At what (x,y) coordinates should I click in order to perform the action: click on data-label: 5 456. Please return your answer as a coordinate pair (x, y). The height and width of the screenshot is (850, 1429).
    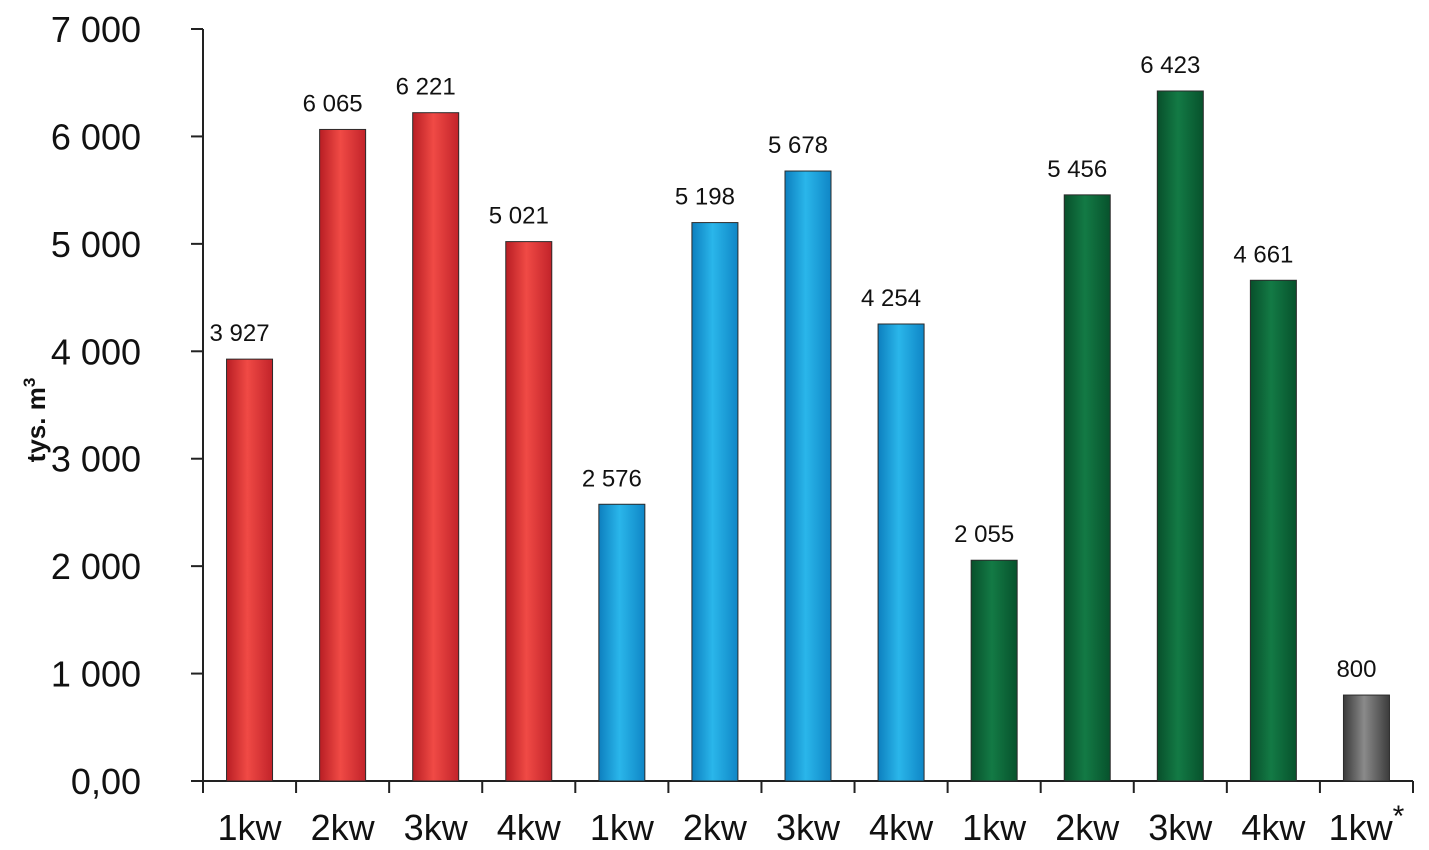
    Looking at the image, I should click on (1077, 169).